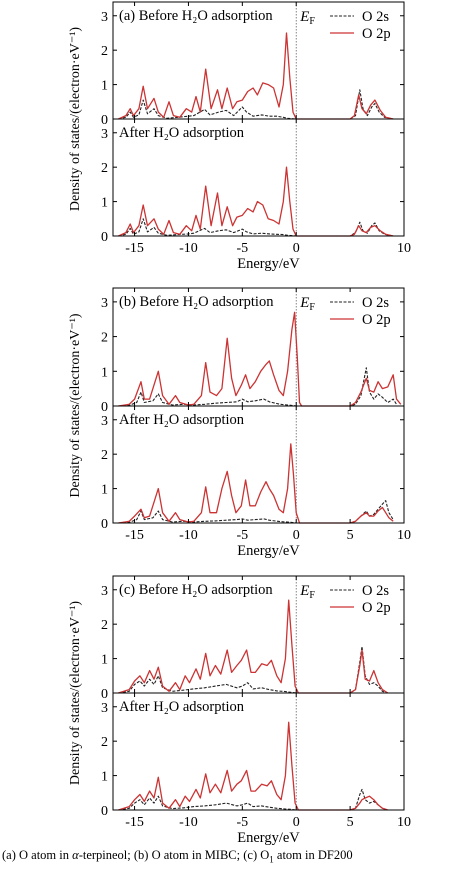 The width and height of the screenshot is (458, 870). What do you see at coordinates (196, 16) in the screenshot?
I see `panel-label: (a) Before H₂O adsorption` at bounding box center [196, 16].